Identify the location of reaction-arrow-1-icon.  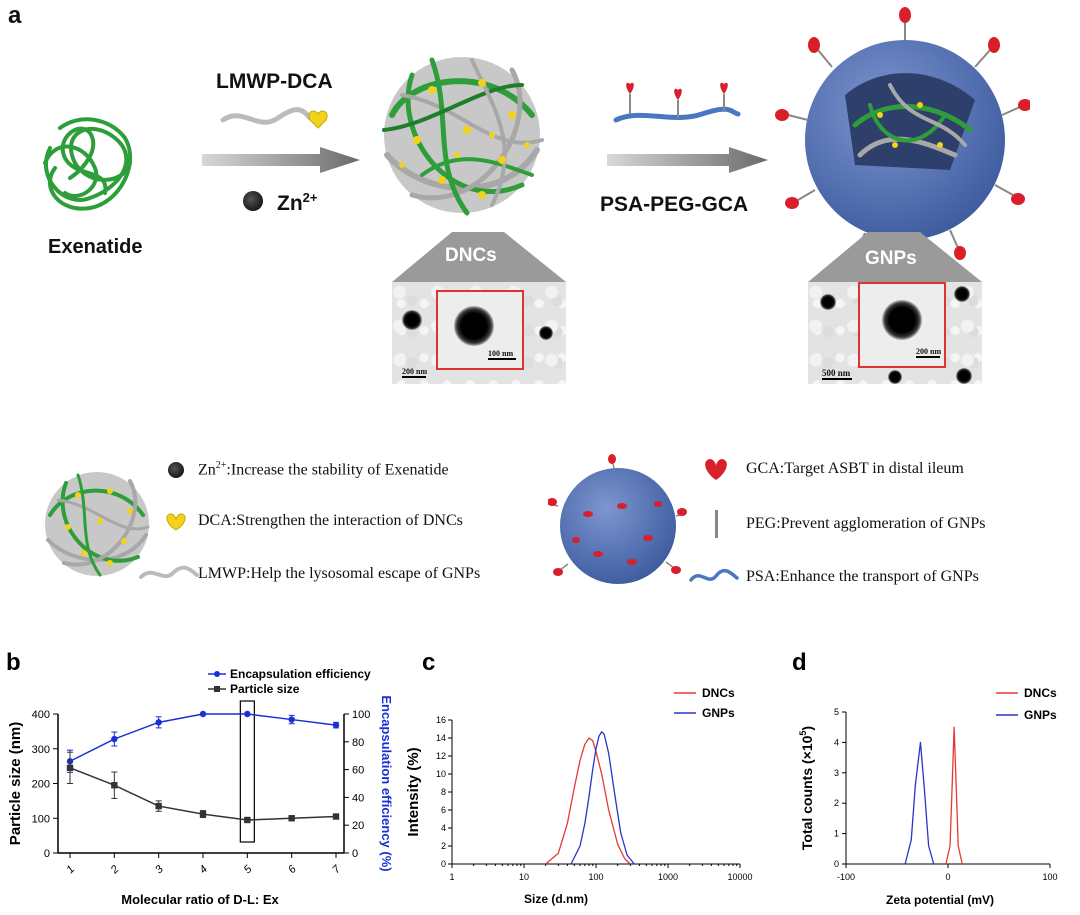
(281, 160).